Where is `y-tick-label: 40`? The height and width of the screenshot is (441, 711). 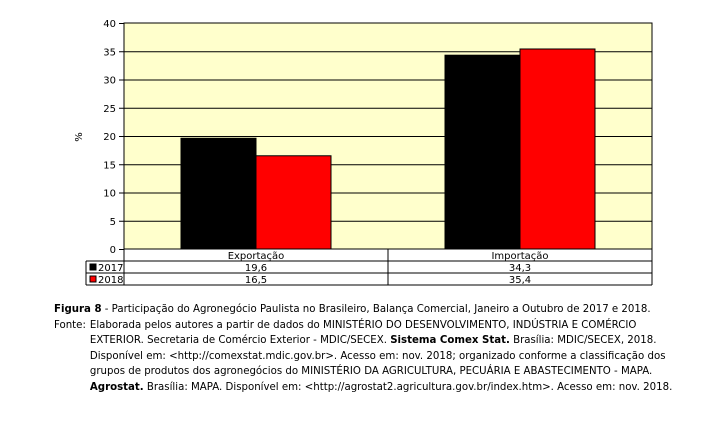 y-tick-label: 40 is located at coordinates (109, 24).